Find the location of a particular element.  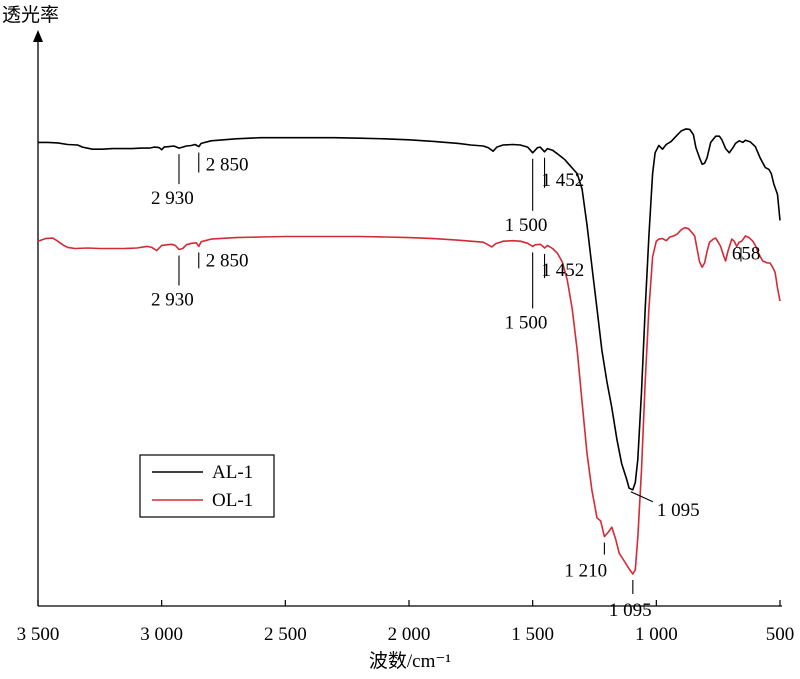

legend-label-al-1: AL-1 is located at coordinates (232, 472).